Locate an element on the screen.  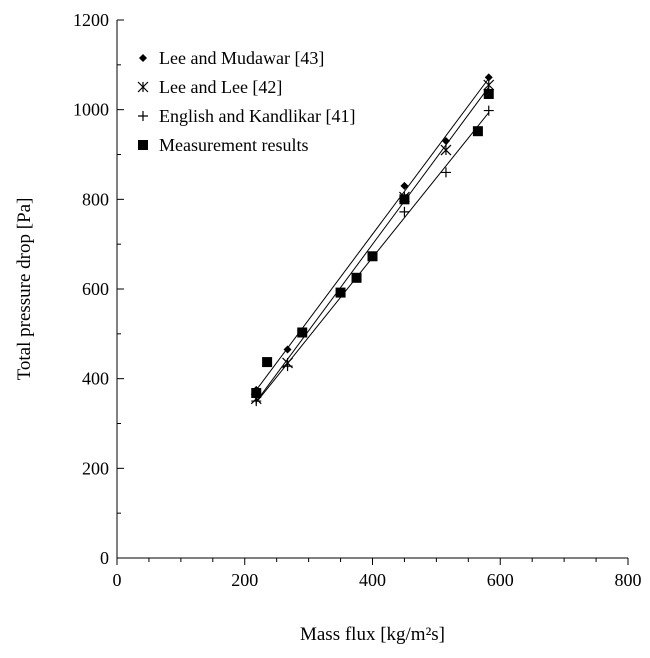
y-axis-title: Total pressure drop [Pa] is located at coordinates (24, 289).